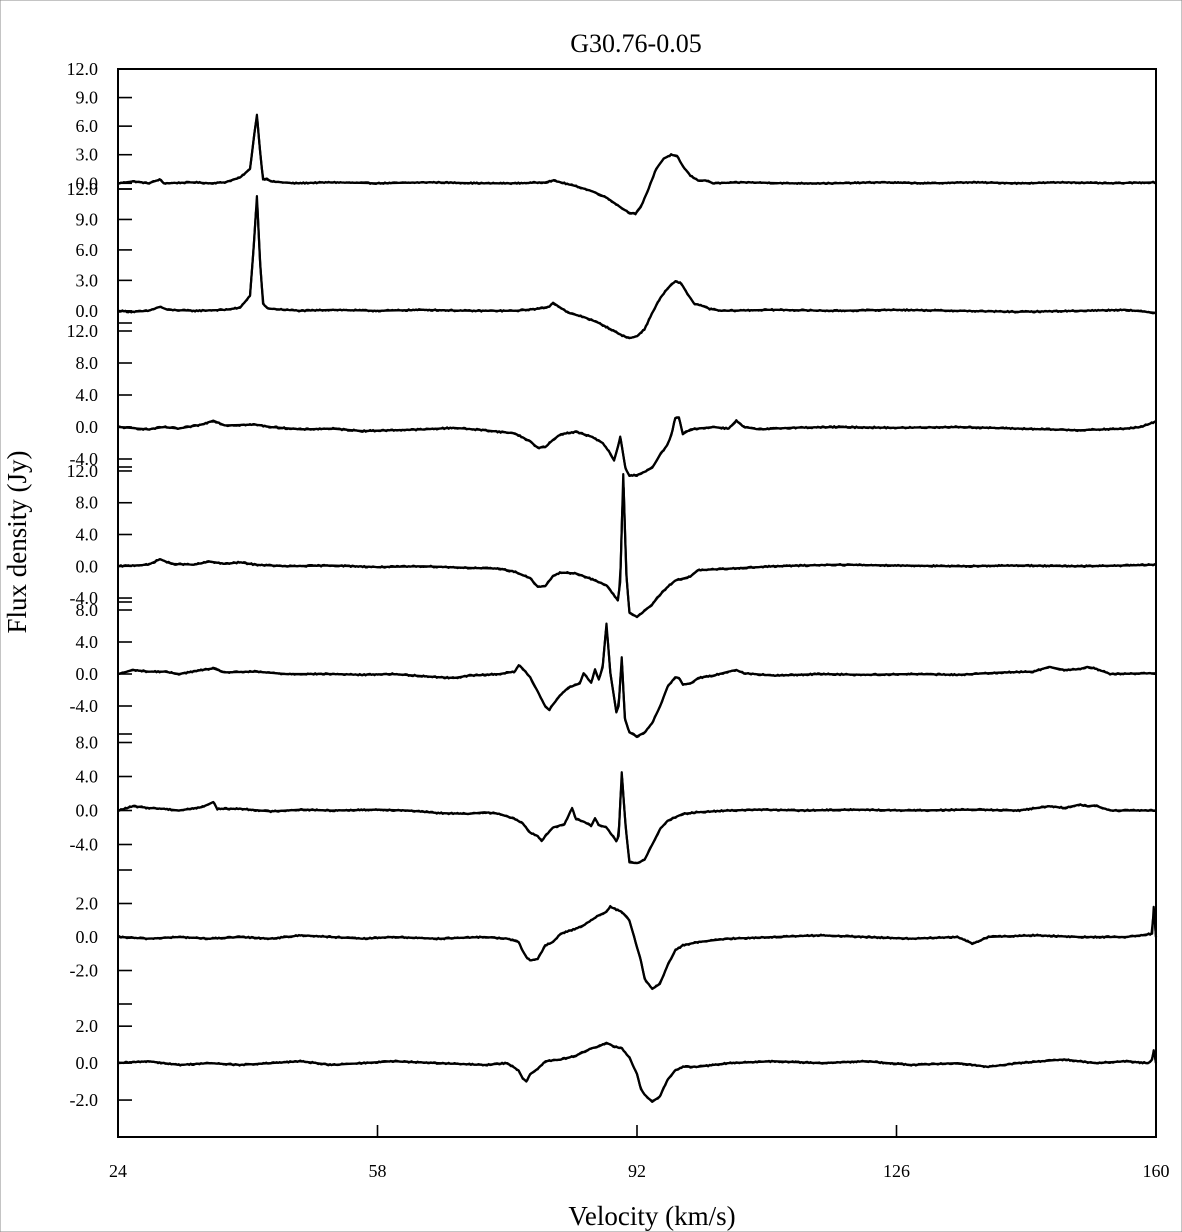  I want to click on panel-1: 0.0 3.0 6.0 9.0 12.0, so click(612, 137).